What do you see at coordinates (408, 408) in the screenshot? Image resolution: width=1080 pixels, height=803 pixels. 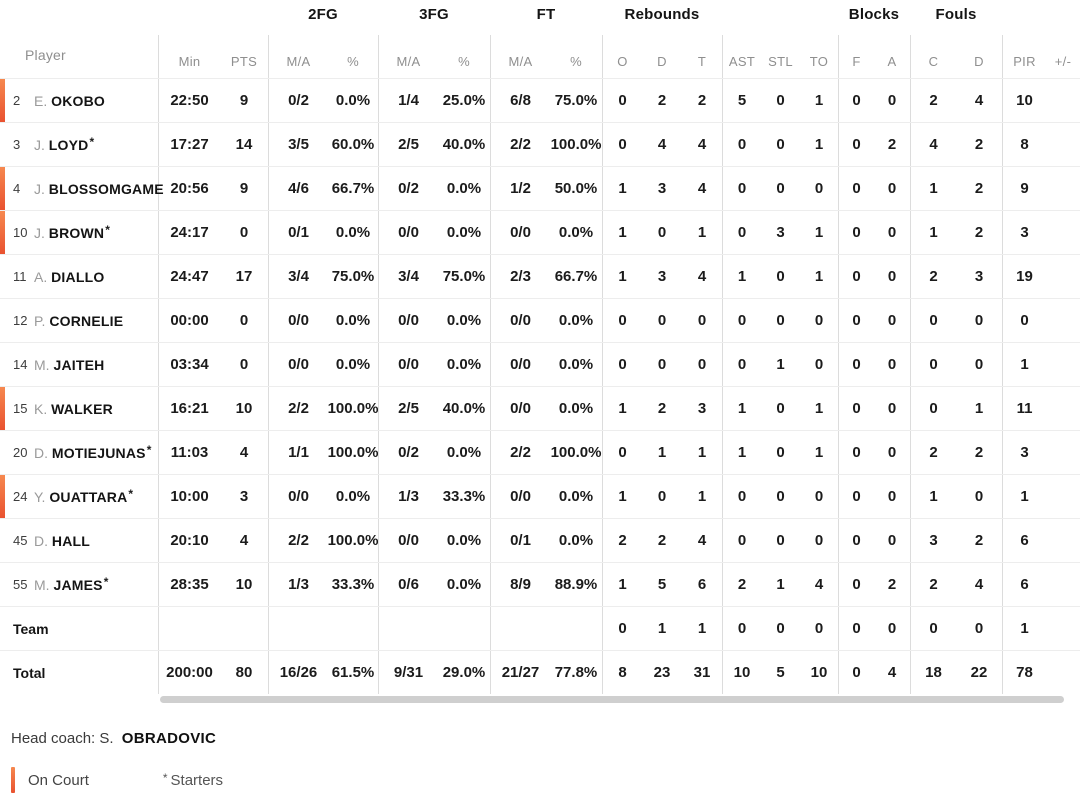 I see `cell-fg3_ma: 2/5` at bounding box center [408, 408].